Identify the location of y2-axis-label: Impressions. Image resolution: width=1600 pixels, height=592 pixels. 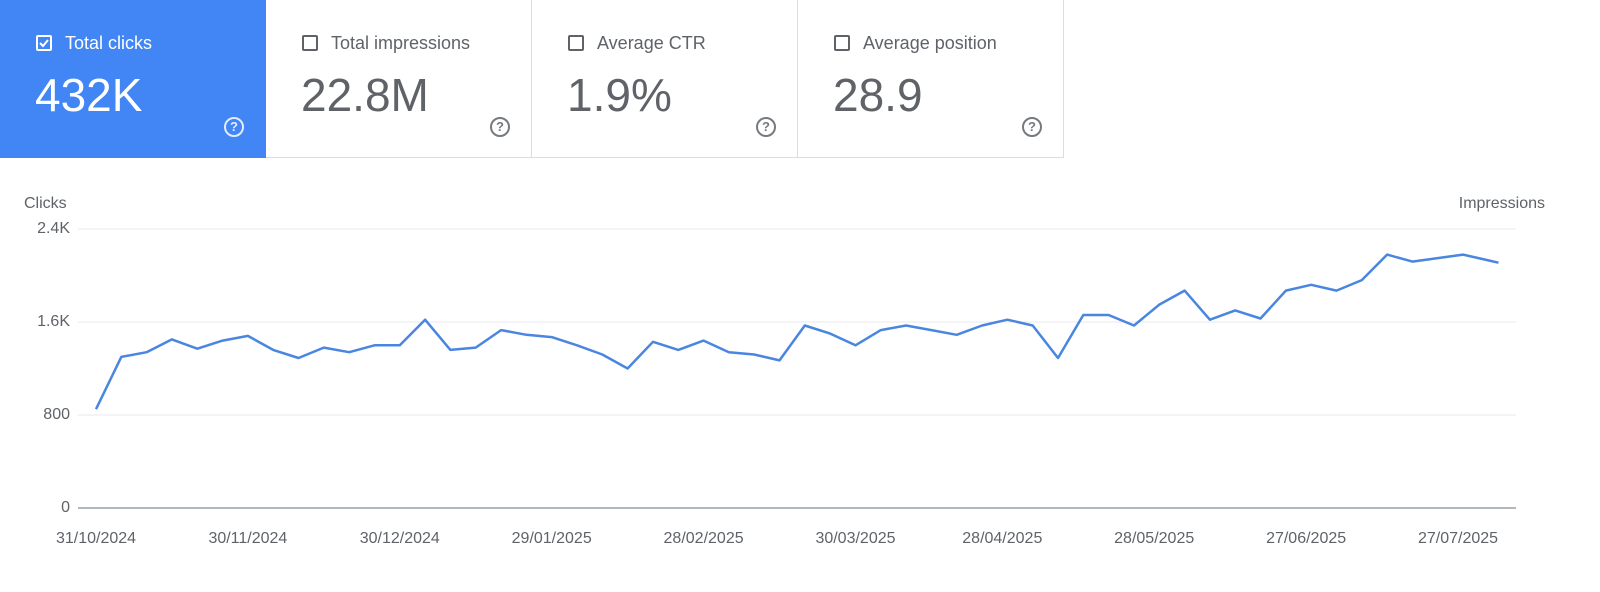
(1502, 203).